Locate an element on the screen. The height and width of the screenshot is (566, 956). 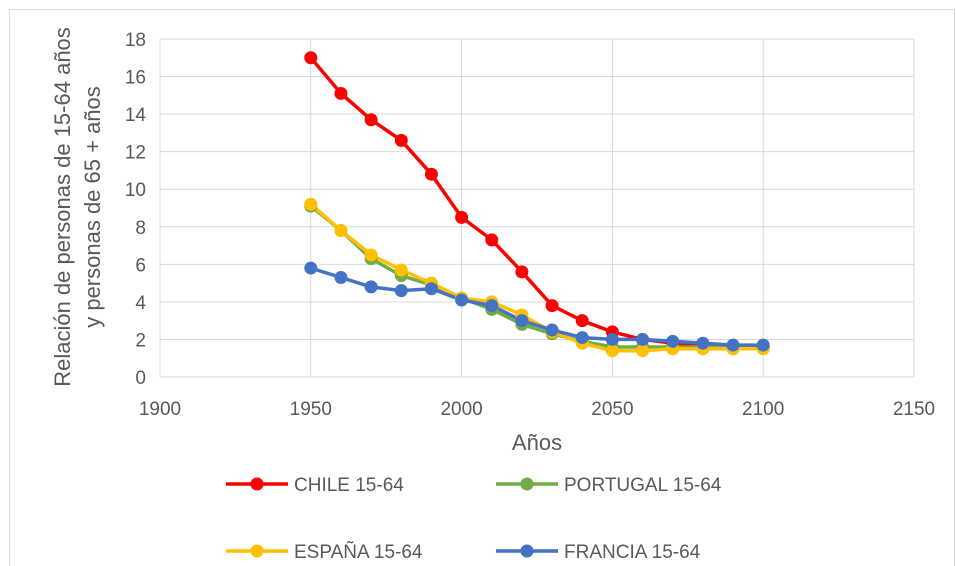
legend-label: PORTUGAL 15-64 is located at coordinates (643, 485).